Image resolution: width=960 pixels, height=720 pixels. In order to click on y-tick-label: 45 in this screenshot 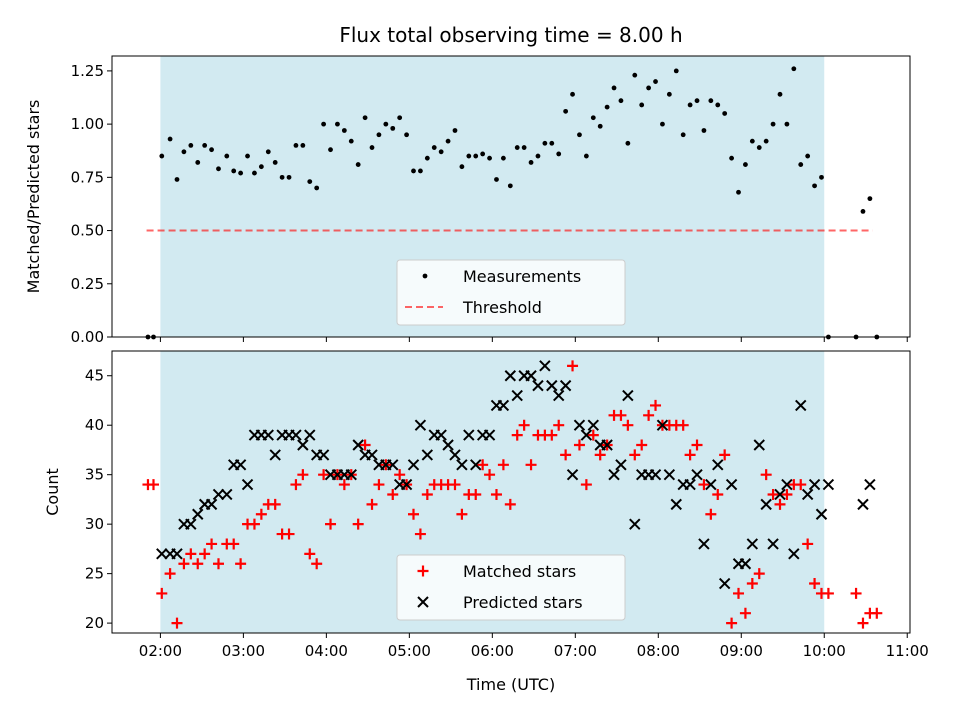, I will do `click(94, 376)`.